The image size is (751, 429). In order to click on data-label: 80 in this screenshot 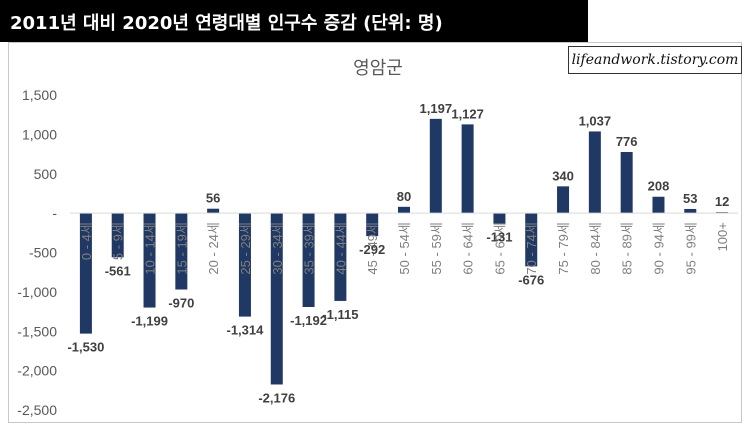, I will do `click(404, 196)`.